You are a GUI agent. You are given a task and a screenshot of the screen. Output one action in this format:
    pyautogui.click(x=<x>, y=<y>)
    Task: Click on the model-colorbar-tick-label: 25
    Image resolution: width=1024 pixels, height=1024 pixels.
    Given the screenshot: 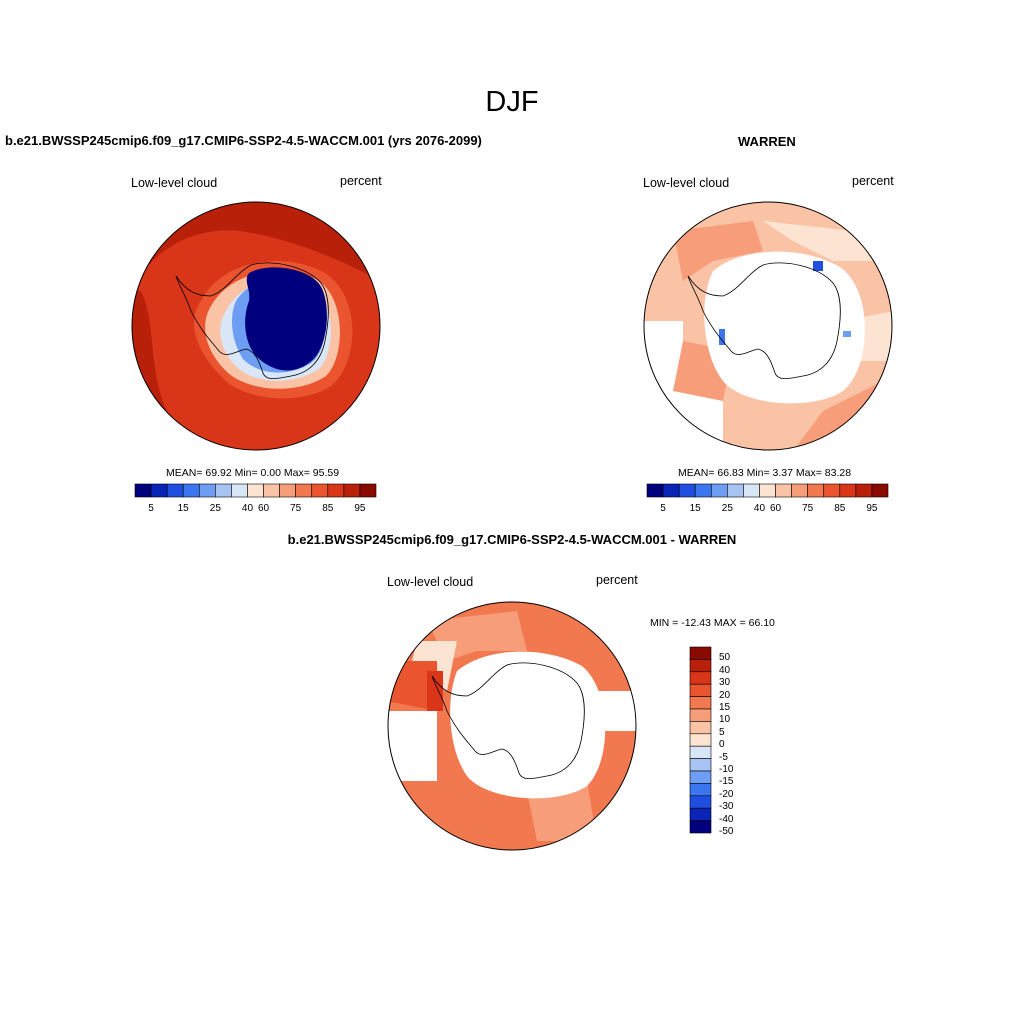 What is the action you would take?
    pyautogui.click(x=215, y=508)
    